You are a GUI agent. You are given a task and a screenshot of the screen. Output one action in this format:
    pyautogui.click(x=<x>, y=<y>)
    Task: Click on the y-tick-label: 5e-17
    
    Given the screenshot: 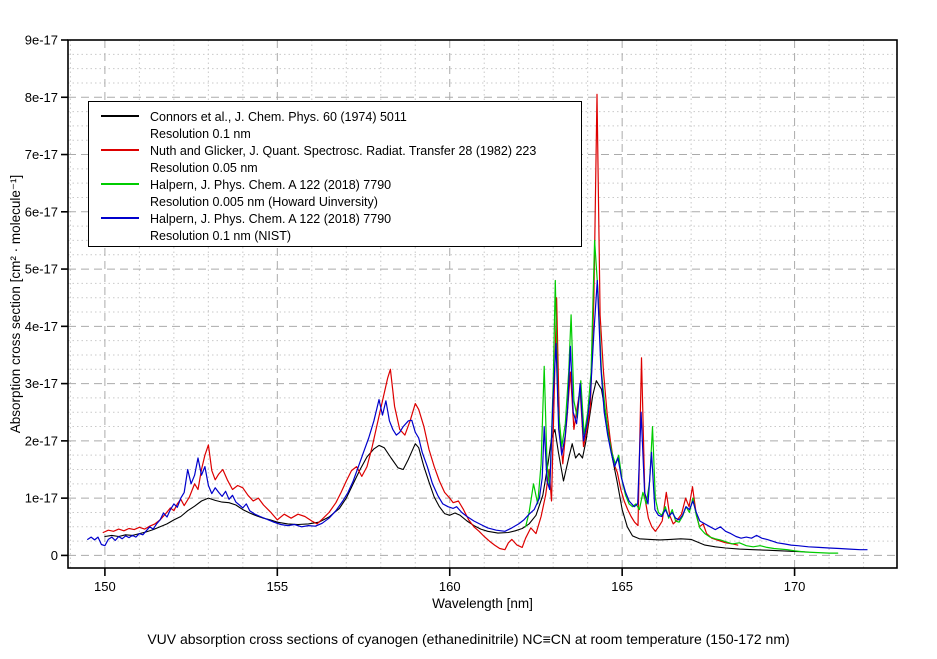 What is the action you would take?
    pyautogui.click(x=41, y=269)
    